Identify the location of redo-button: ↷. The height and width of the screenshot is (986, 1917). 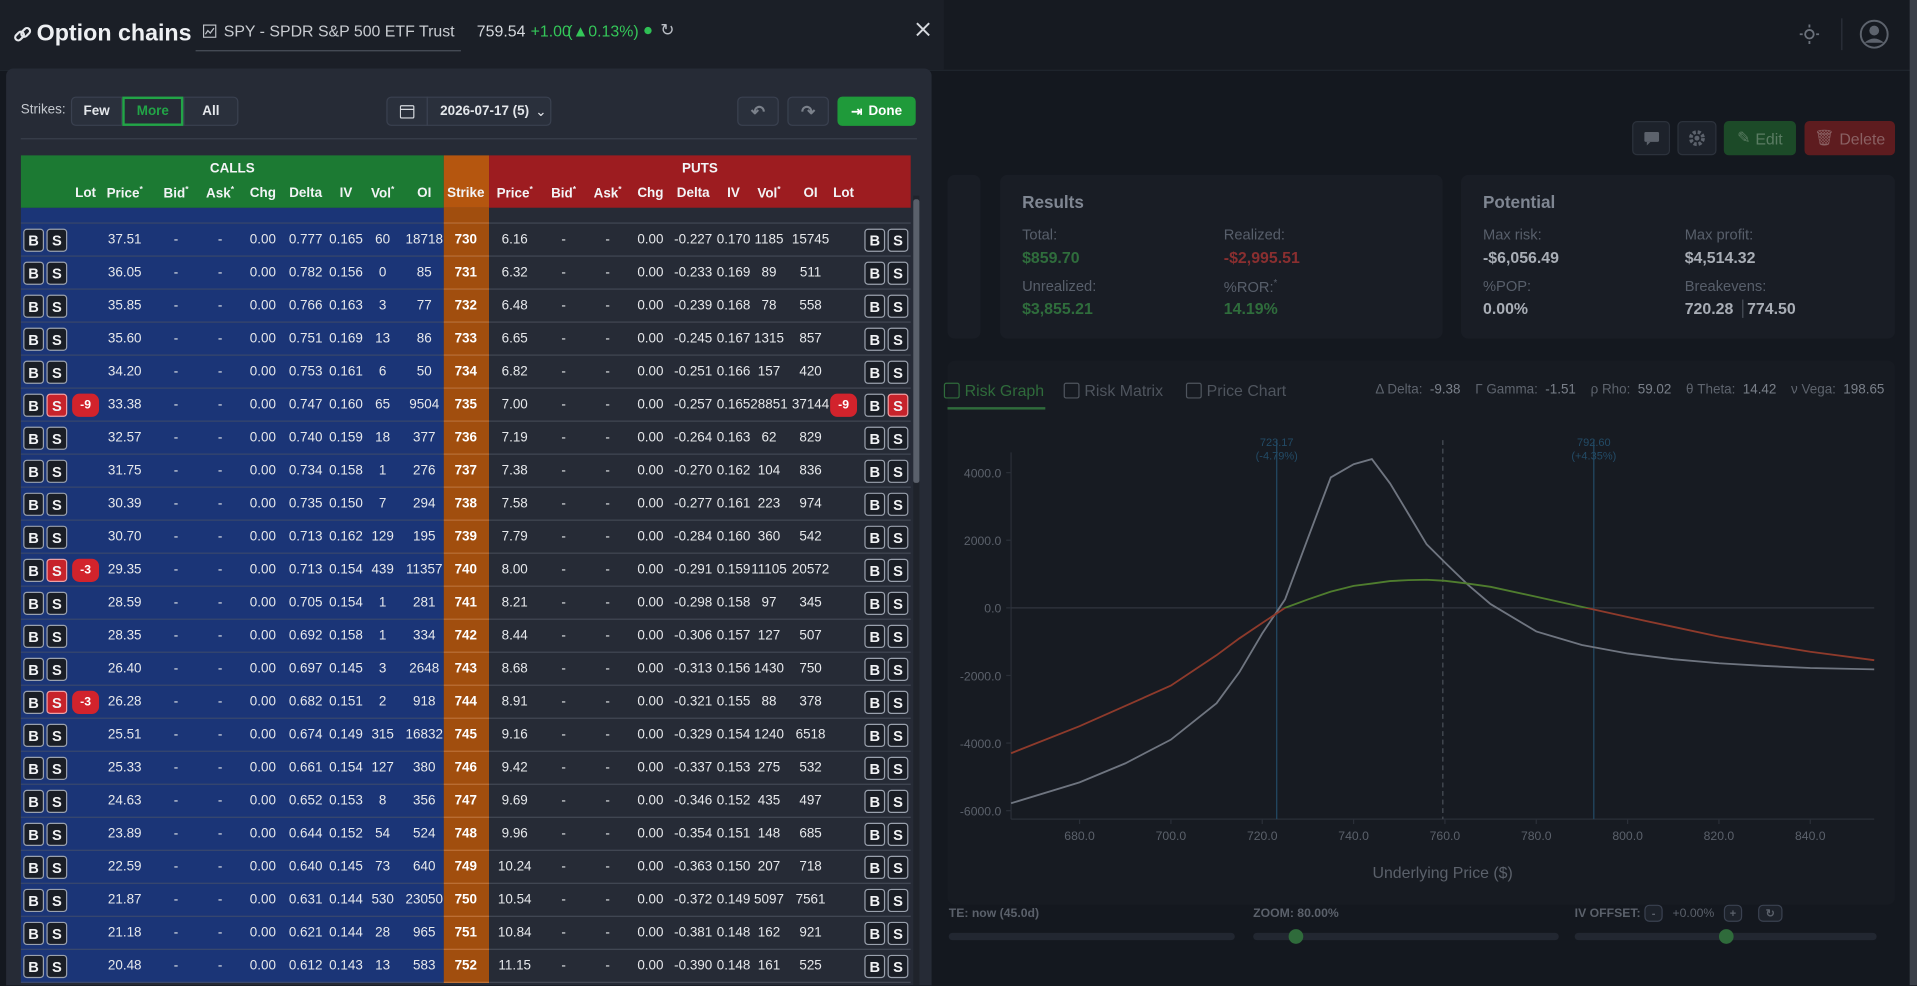
(808, 111).